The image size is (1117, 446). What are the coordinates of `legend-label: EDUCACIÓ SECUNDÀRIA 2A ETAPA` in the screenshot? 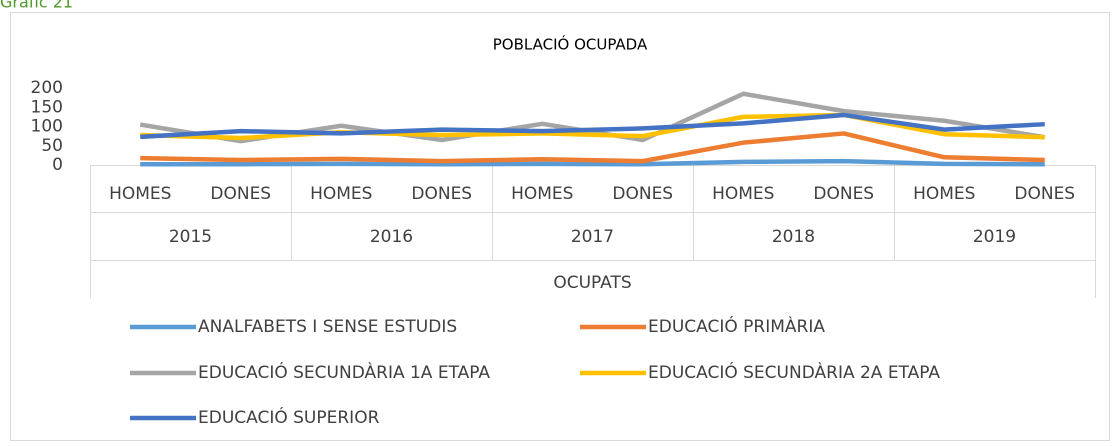 It's located at (794, 372).